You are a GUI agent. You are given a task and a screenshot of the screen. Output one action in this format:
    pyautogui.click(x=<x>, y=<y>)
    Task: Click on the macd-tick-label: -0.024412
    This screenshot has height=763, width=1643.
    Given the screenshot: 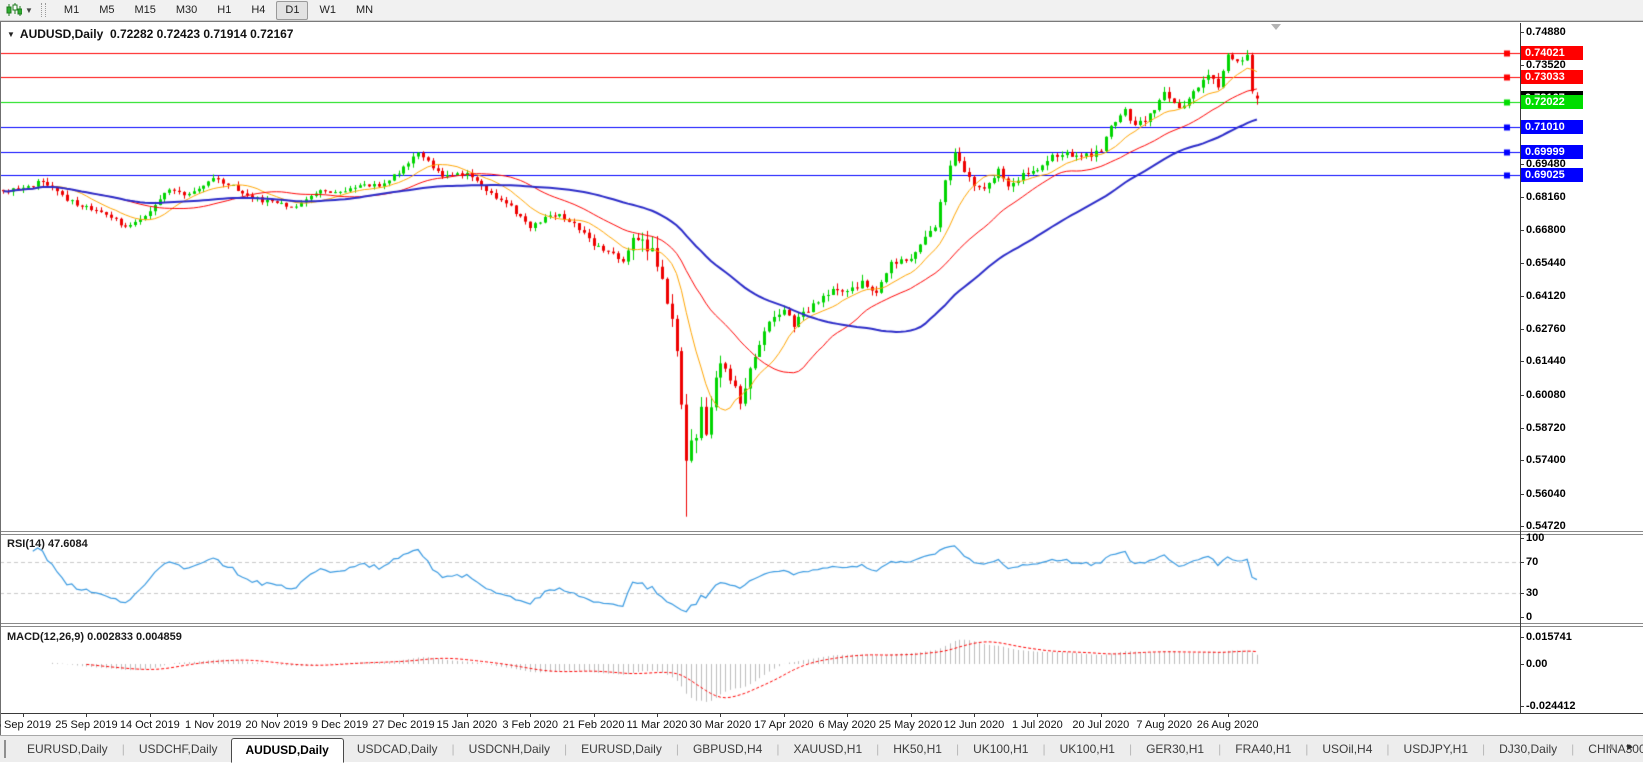 What is the action you would take?
    pyautogui.click(x=1551, y=705)
    